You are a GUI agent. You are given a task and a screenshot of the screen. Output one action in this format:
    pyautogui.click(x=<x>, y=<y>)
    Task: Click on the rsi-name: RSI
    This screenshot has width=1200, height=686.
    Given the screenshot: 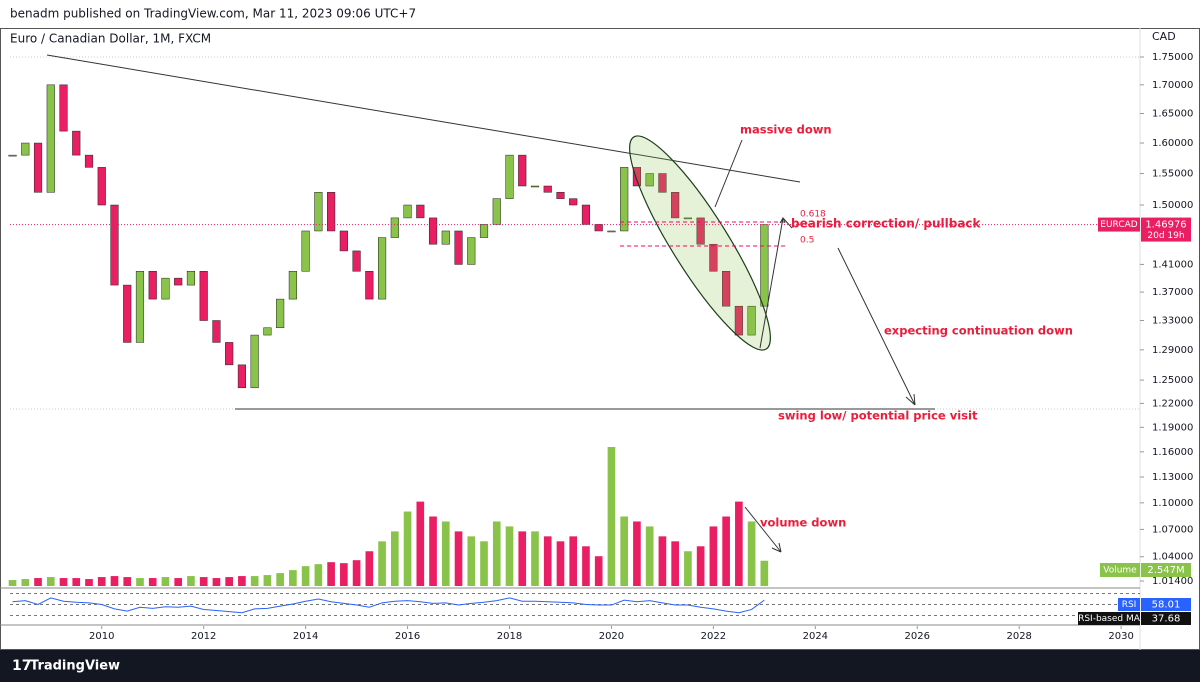 What is the action you would take?
    pyautogui.click(x=1129, y=605)
    